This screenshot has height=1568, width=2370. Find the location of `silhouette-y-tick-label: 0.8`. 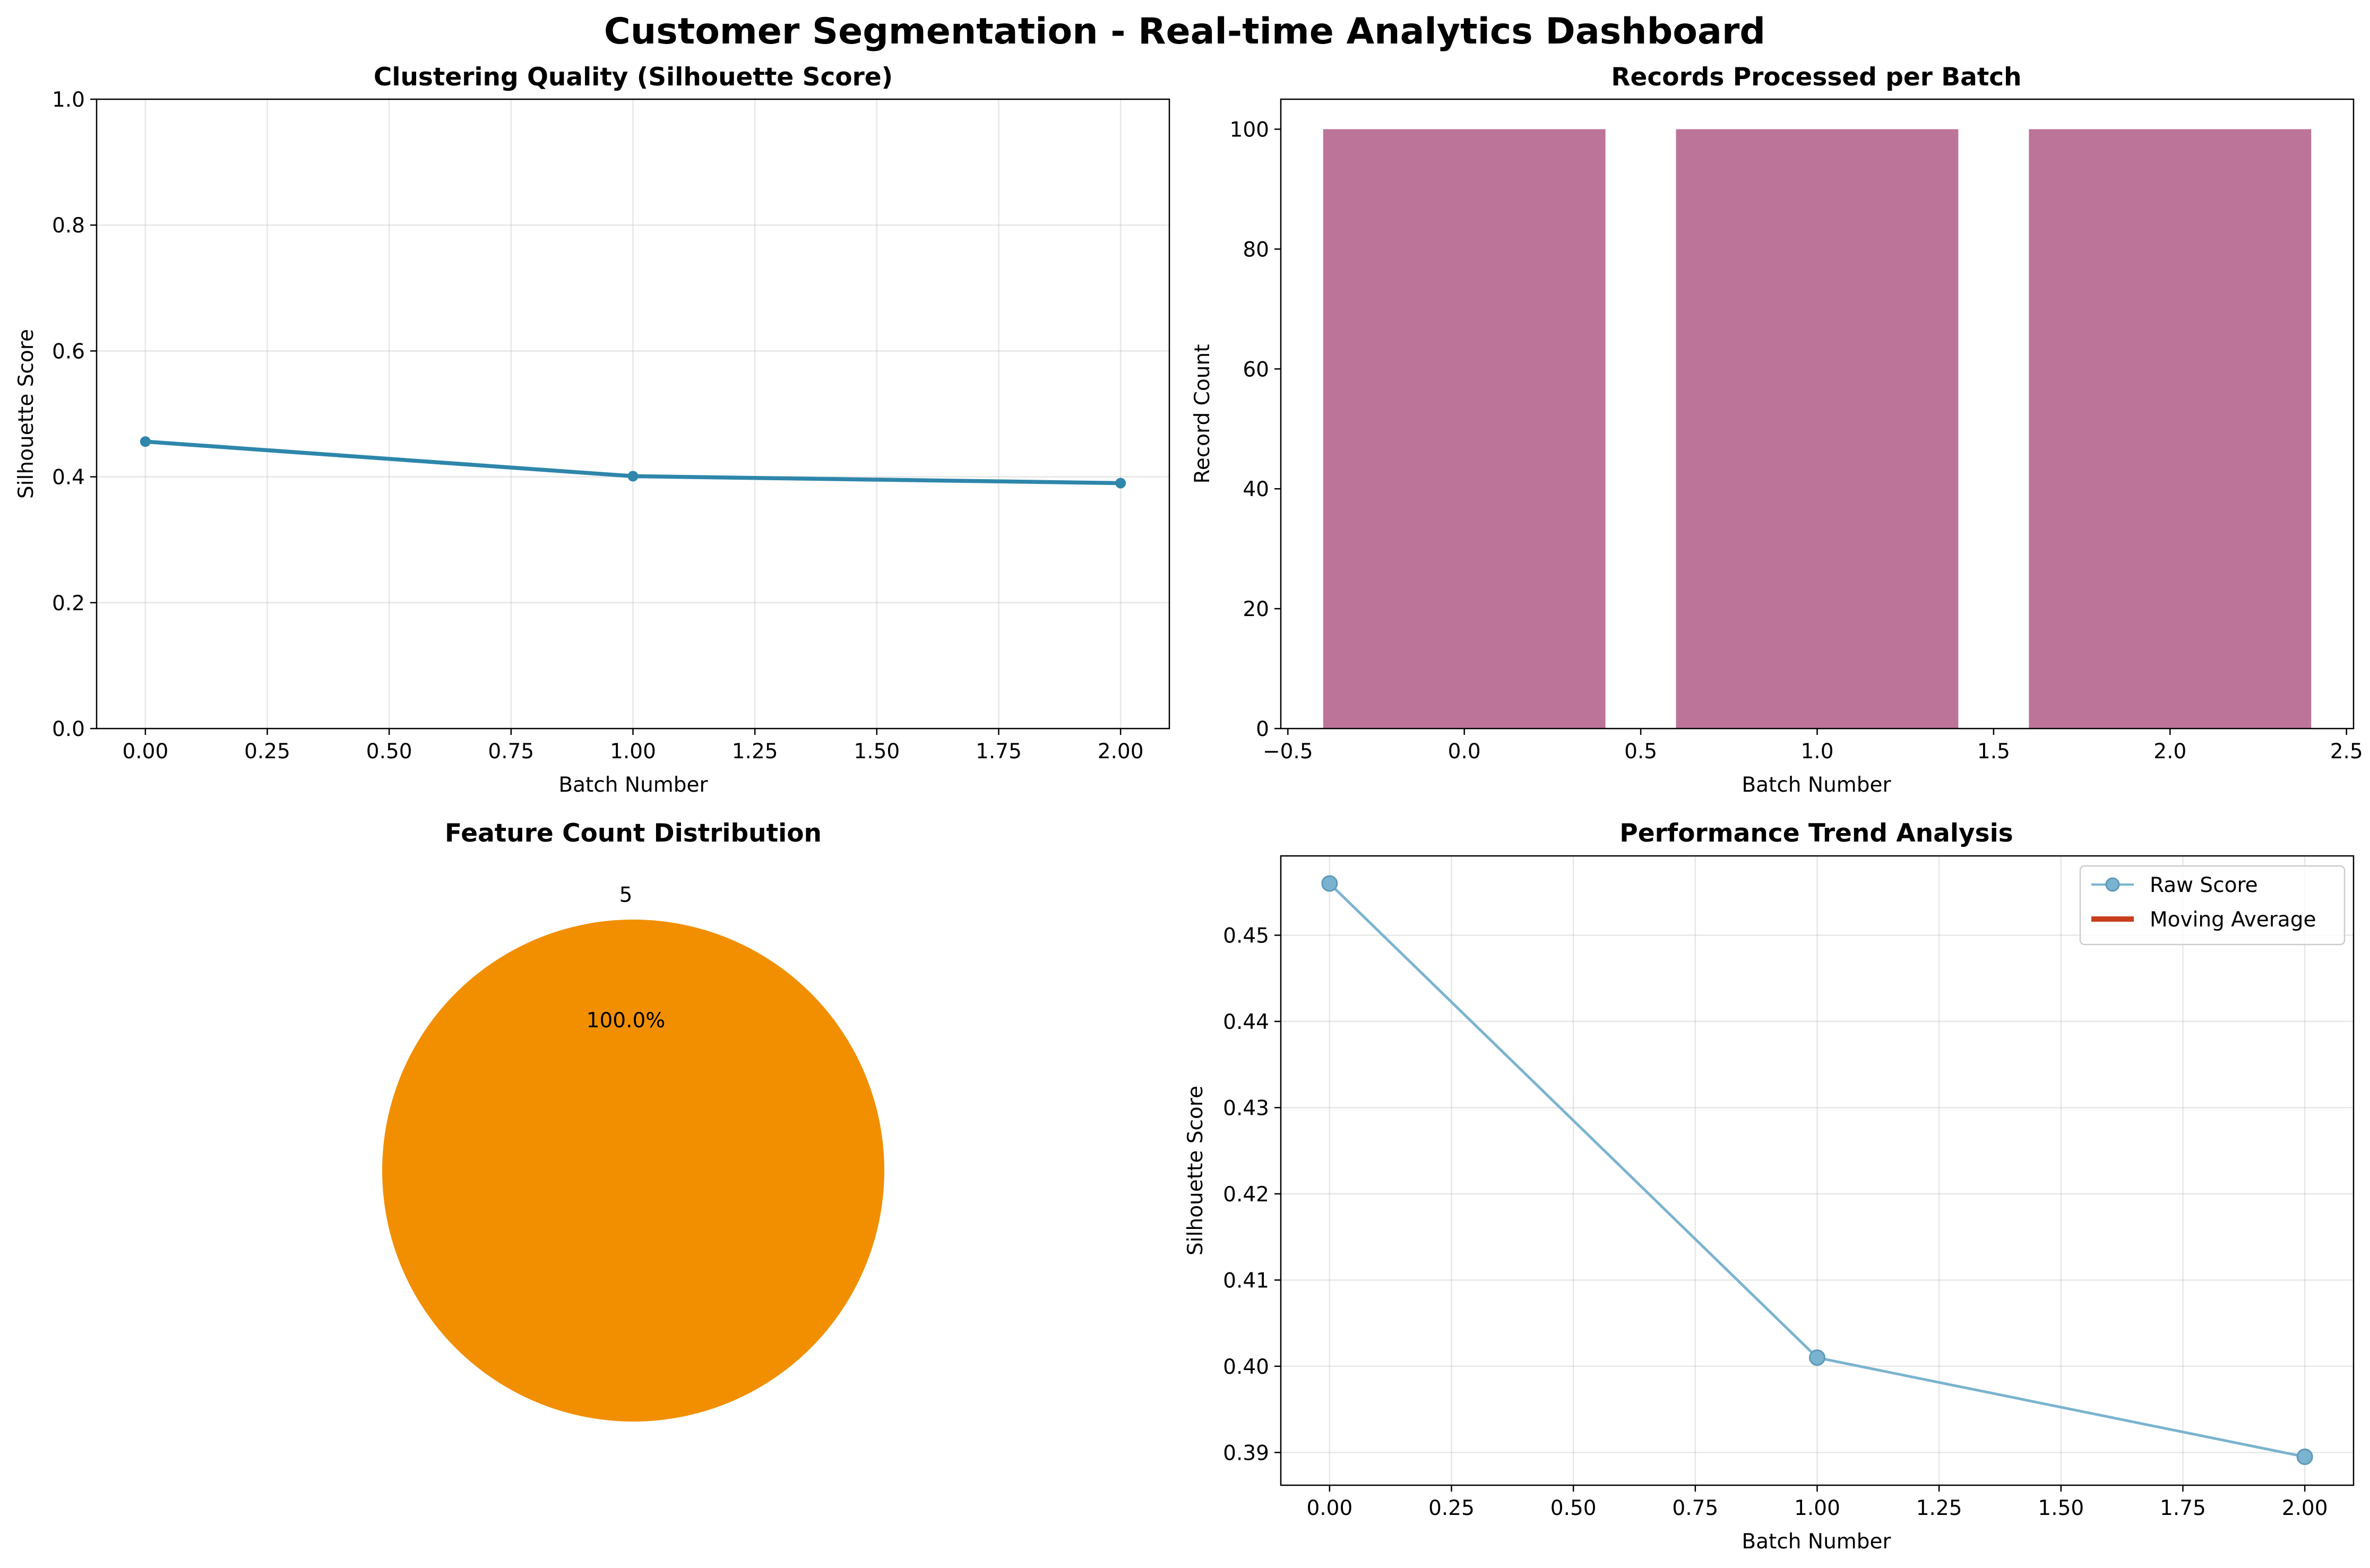

silhouette-y-tick-label: 0.8 is located at coordinates (69, 226).